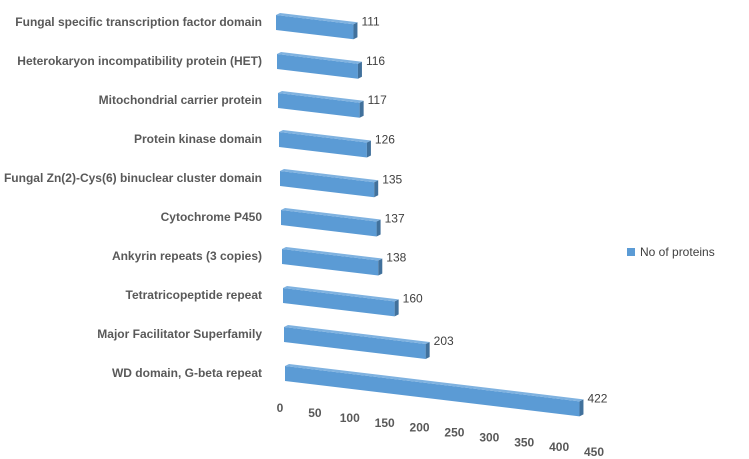 The height and width of the screenshot is (459, 749). What do you see at coordinates (413, 299) in the screenshot?
I see `value-label: 160` at bounding box center [413, 299].